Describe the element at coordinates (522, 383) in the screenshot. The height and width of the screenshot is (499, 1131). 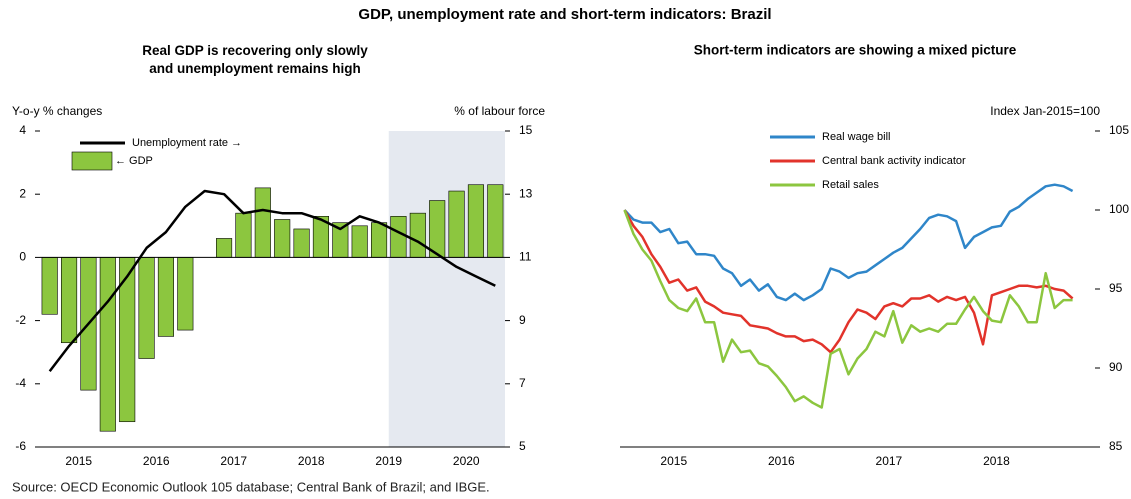
I see `y2-tick-label: 7` at that location.